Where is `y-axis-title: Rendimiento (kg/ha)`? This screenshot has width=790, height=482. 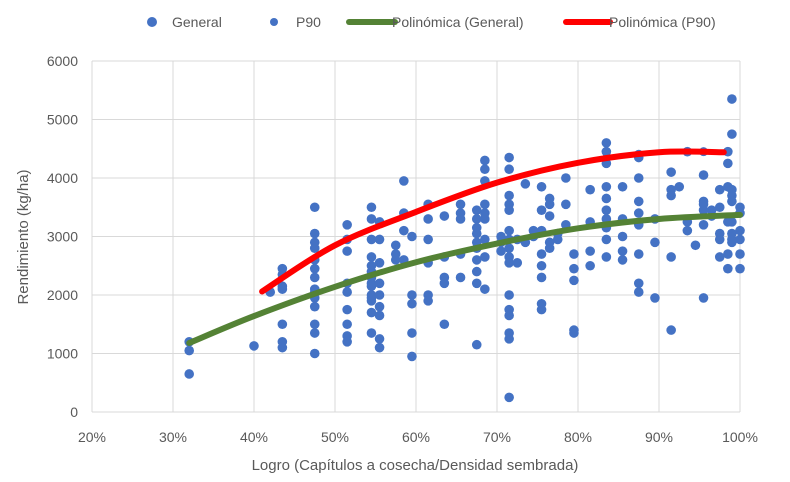 y-axis-title: Rendimiento (kg/ha) is located at coordinates (23, 236).